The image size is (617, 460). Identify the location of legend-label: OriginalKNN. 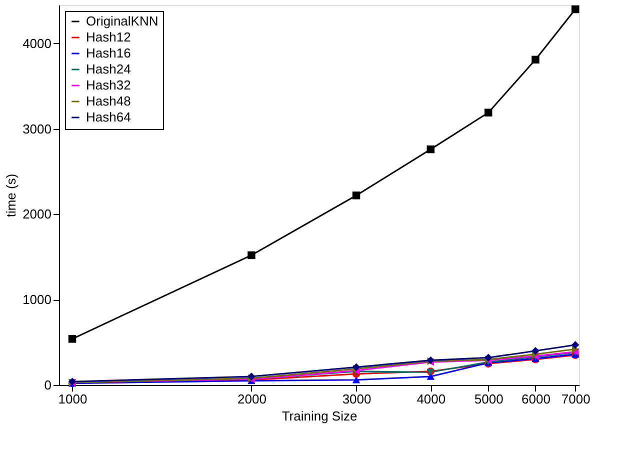
(122, 21).